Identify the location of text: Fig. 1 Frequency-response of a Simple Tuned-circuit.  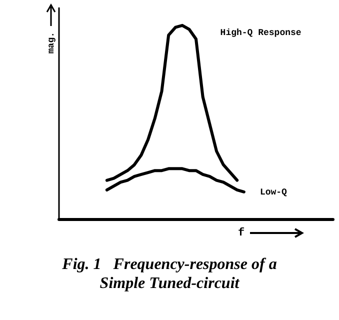
(169, 274).